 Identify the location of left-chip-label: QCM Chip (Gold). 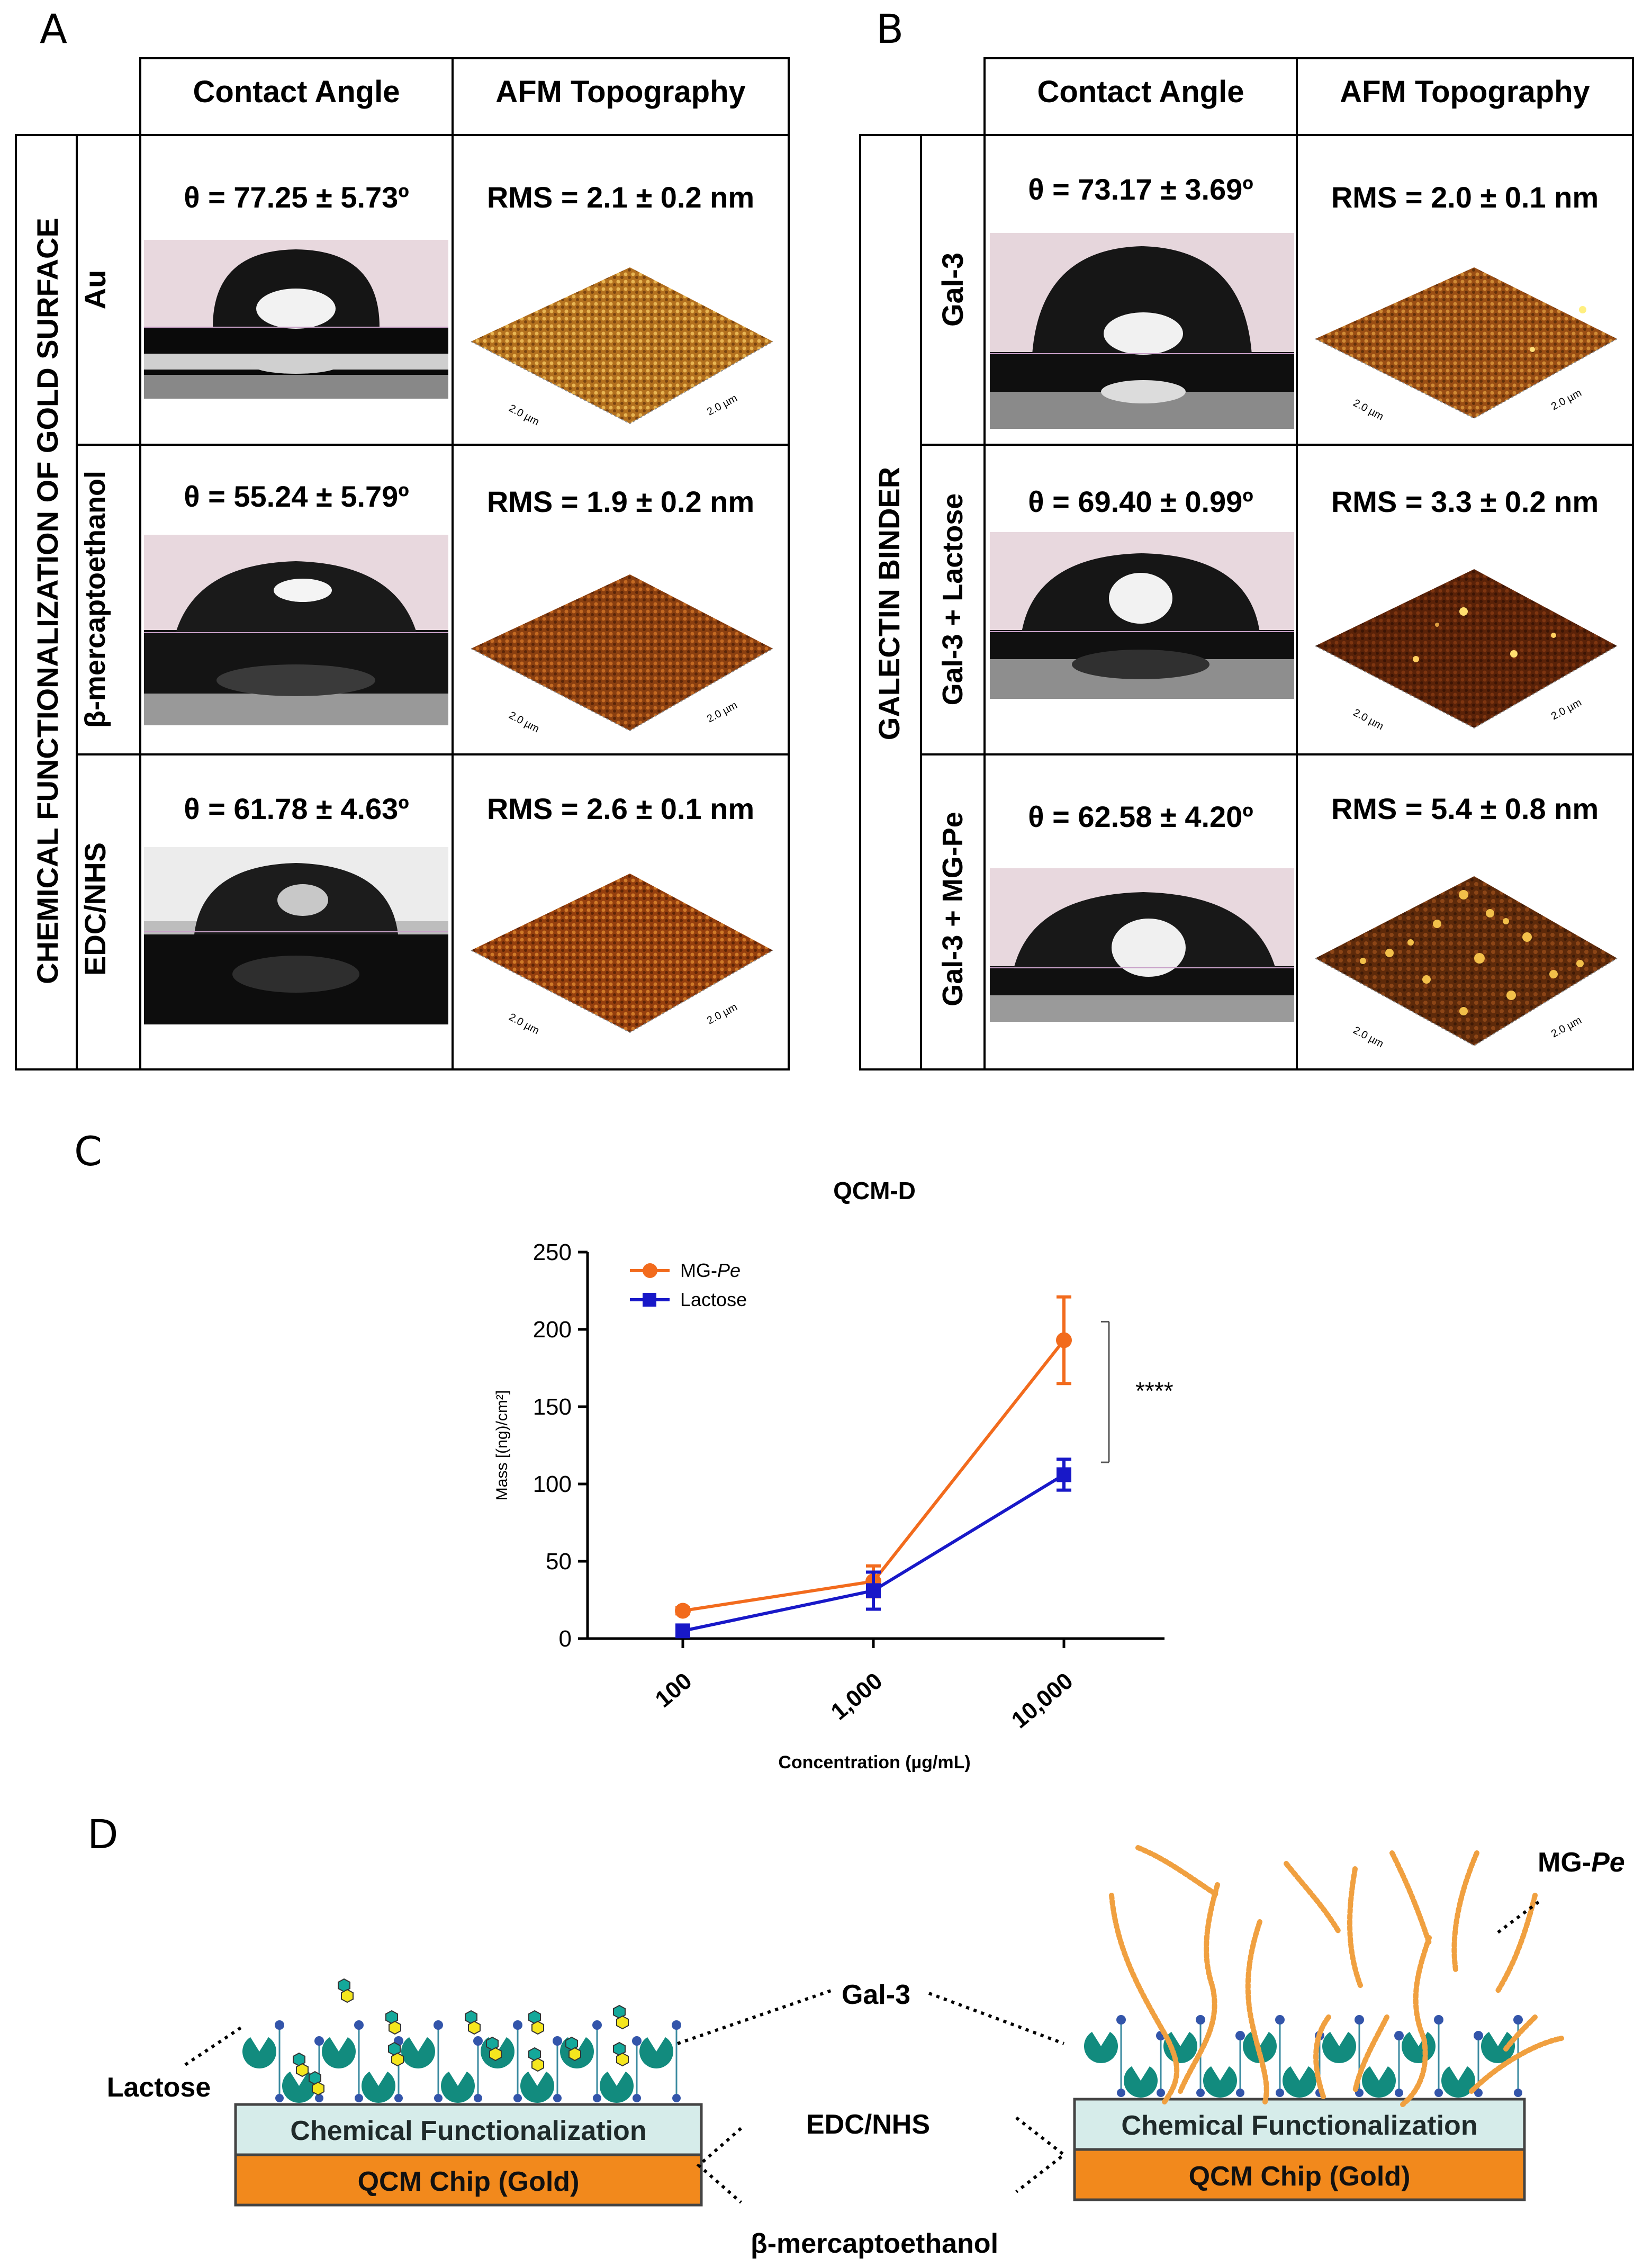
(469, 2182).